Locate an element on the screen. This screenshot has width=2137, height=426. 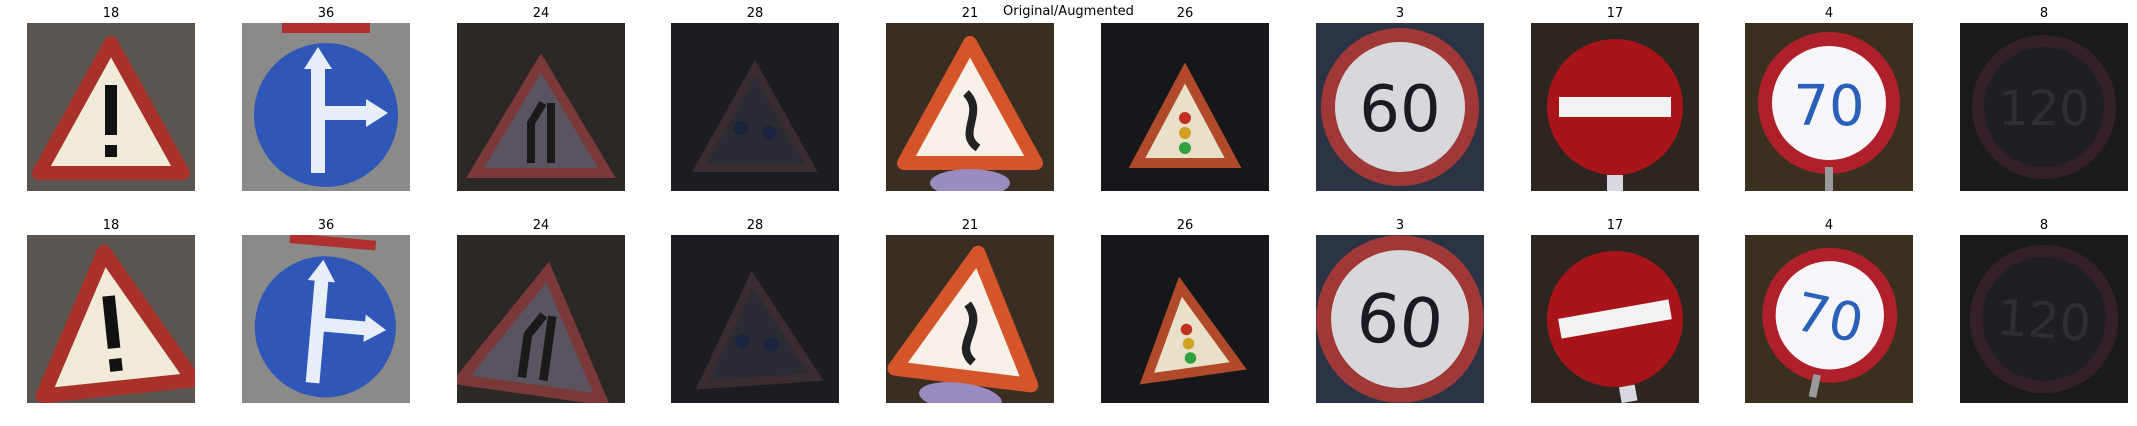
figure-suptitle: Original/Augmented is located at coordinates (1068, 11).